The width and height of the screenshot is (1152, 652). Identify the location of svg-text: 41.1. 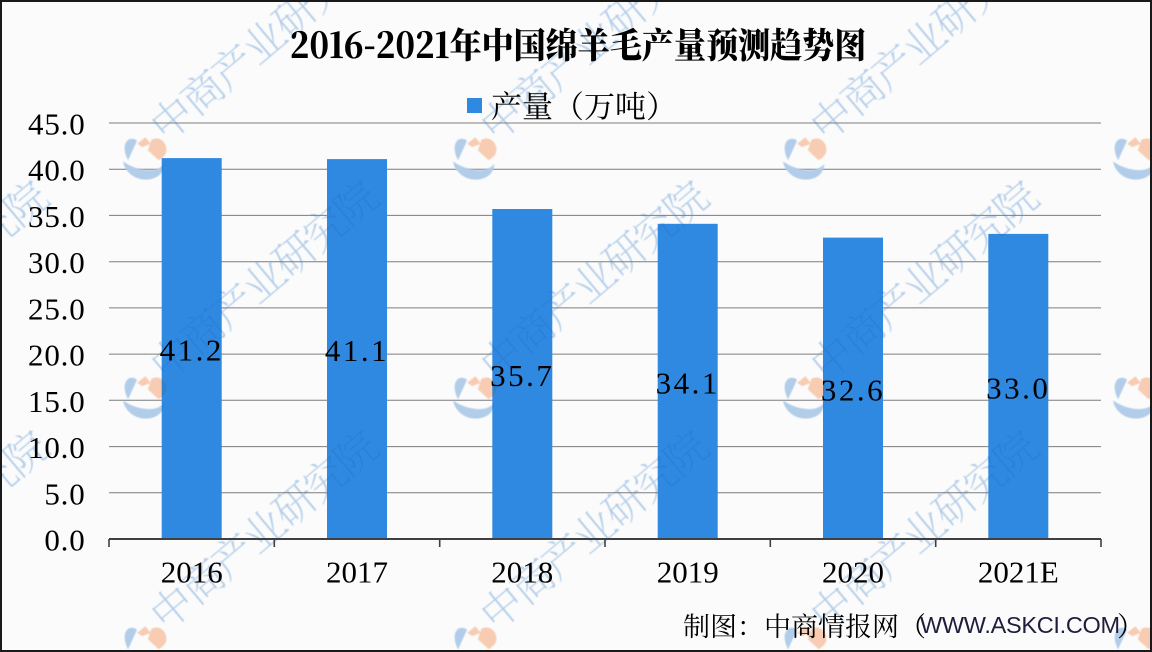
(357, 350).